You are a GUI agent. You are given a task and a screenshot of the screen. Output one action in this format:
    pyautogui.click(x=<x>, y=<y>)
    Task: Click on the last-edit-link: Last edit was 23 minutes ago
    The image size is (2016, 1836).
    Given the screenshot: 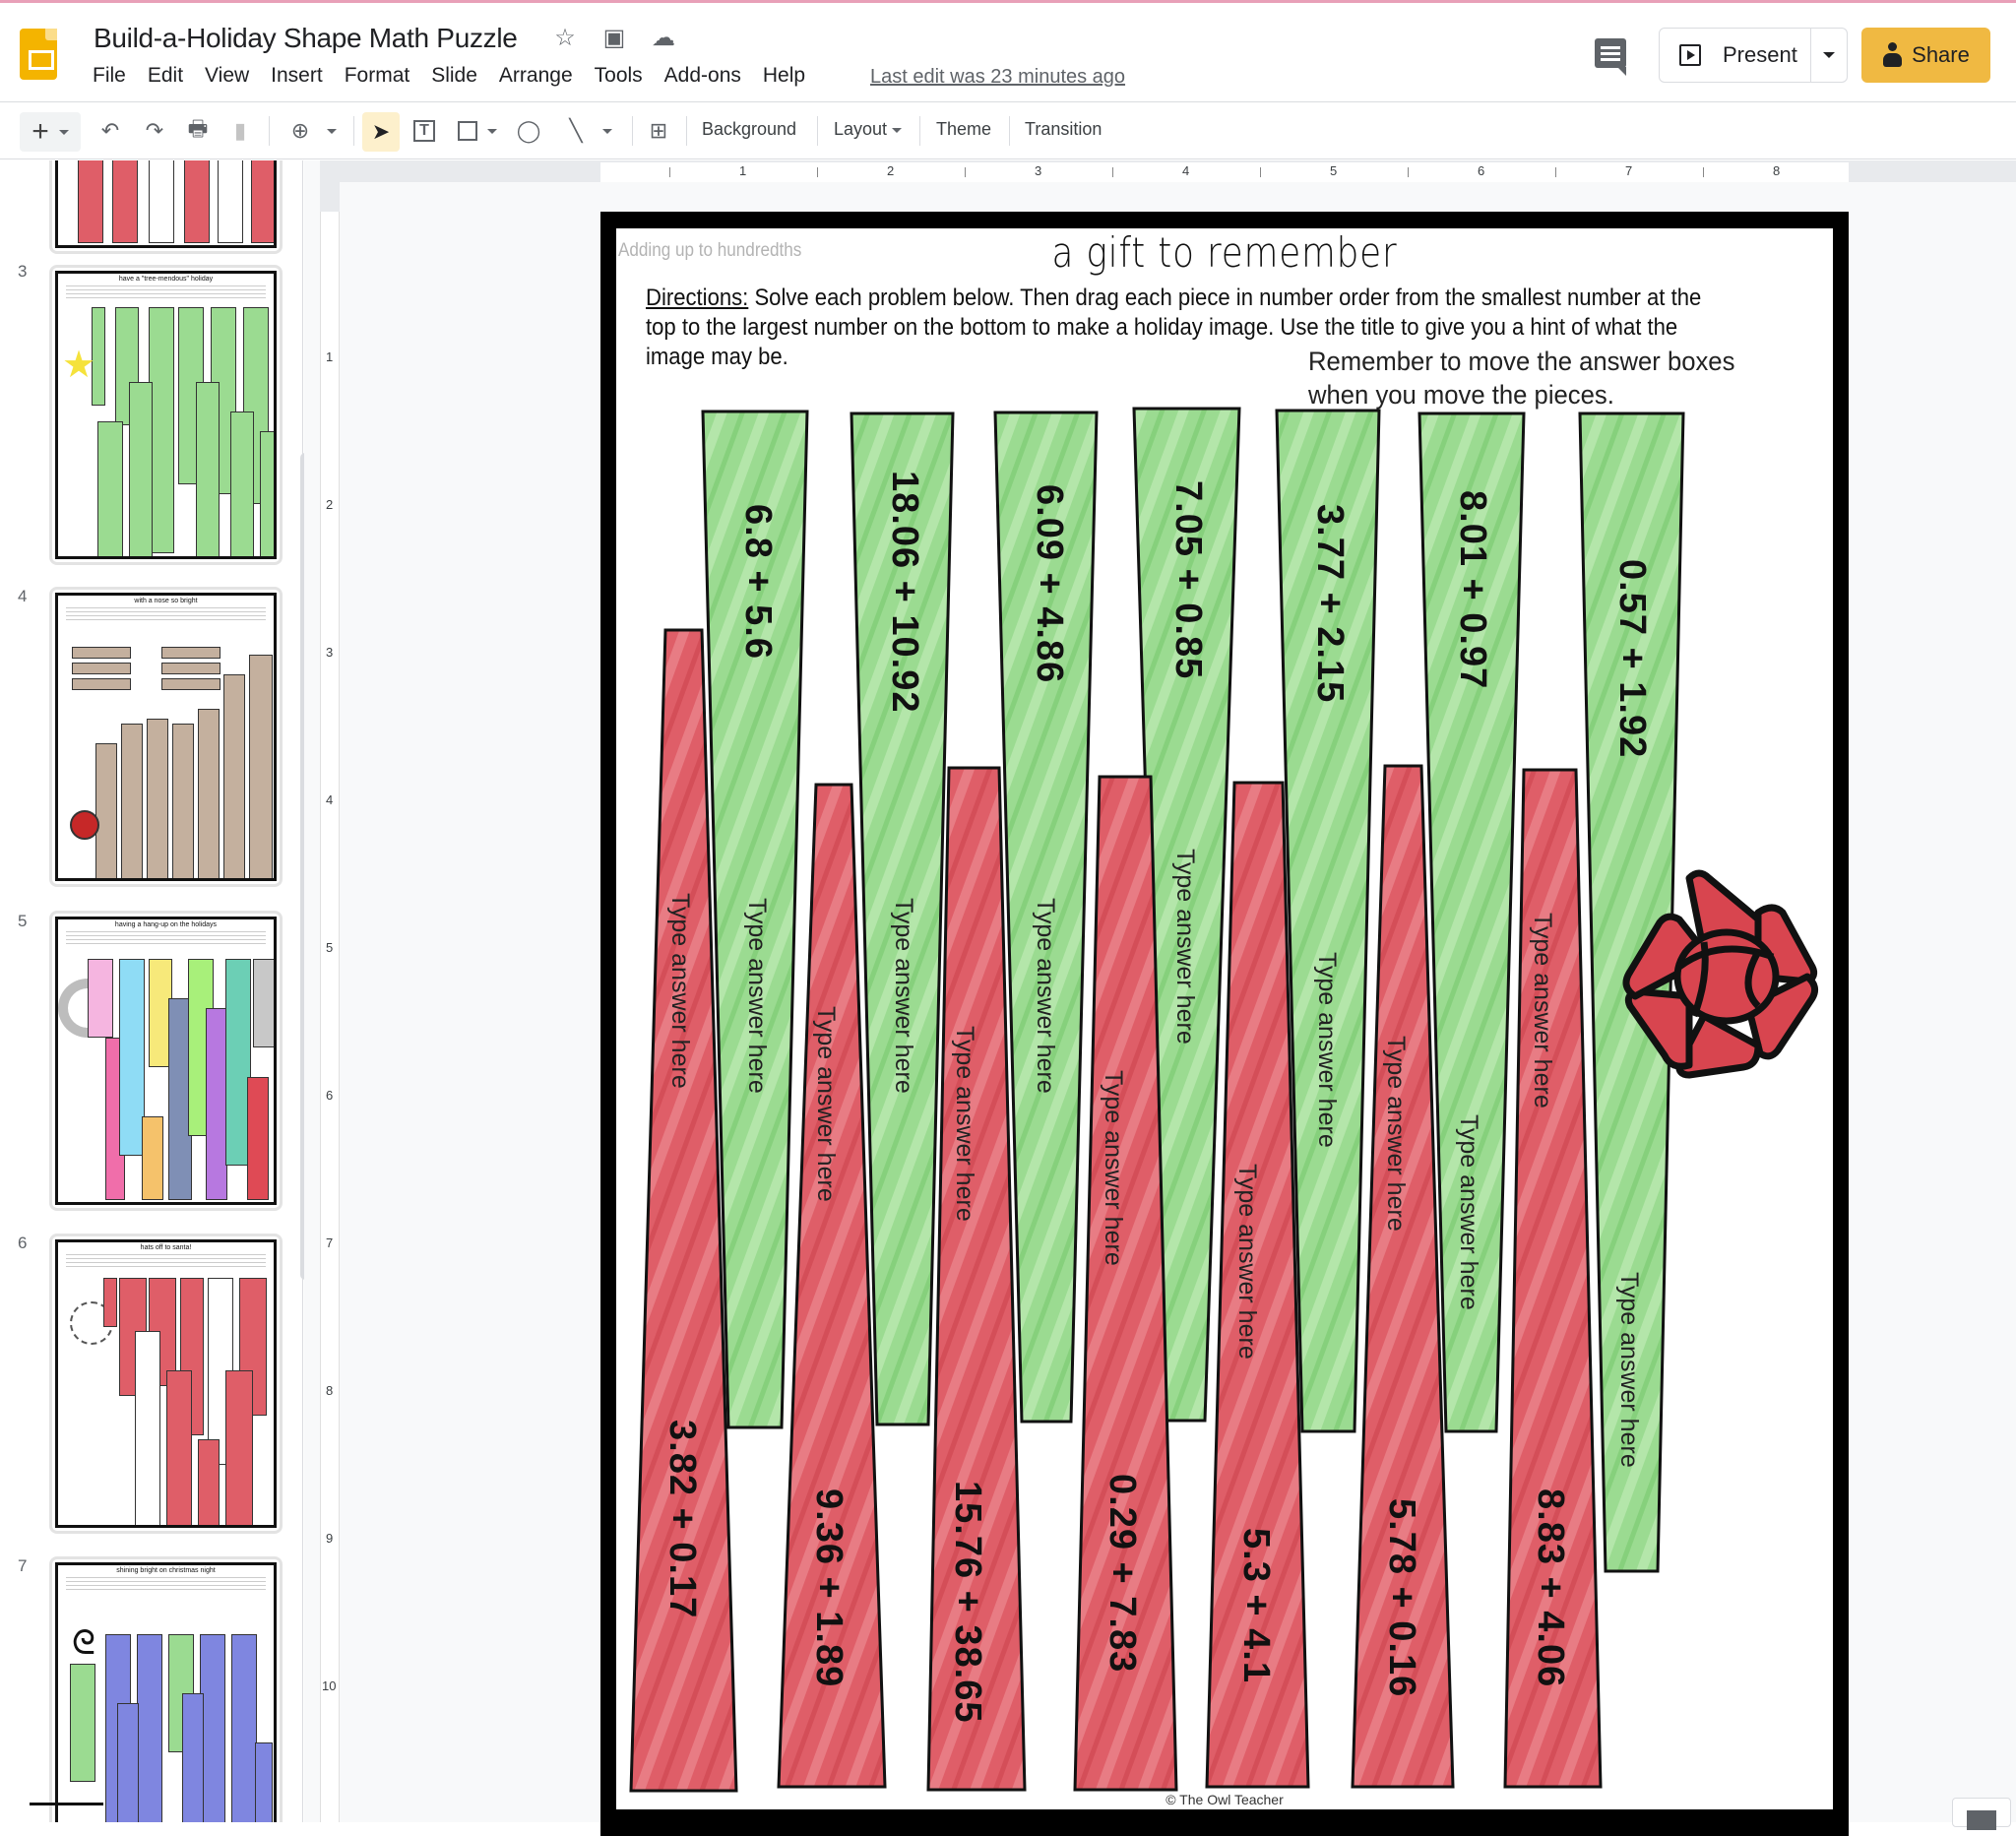 What is the action you would take?
    pyautogui.click(x=998, y=77)
    